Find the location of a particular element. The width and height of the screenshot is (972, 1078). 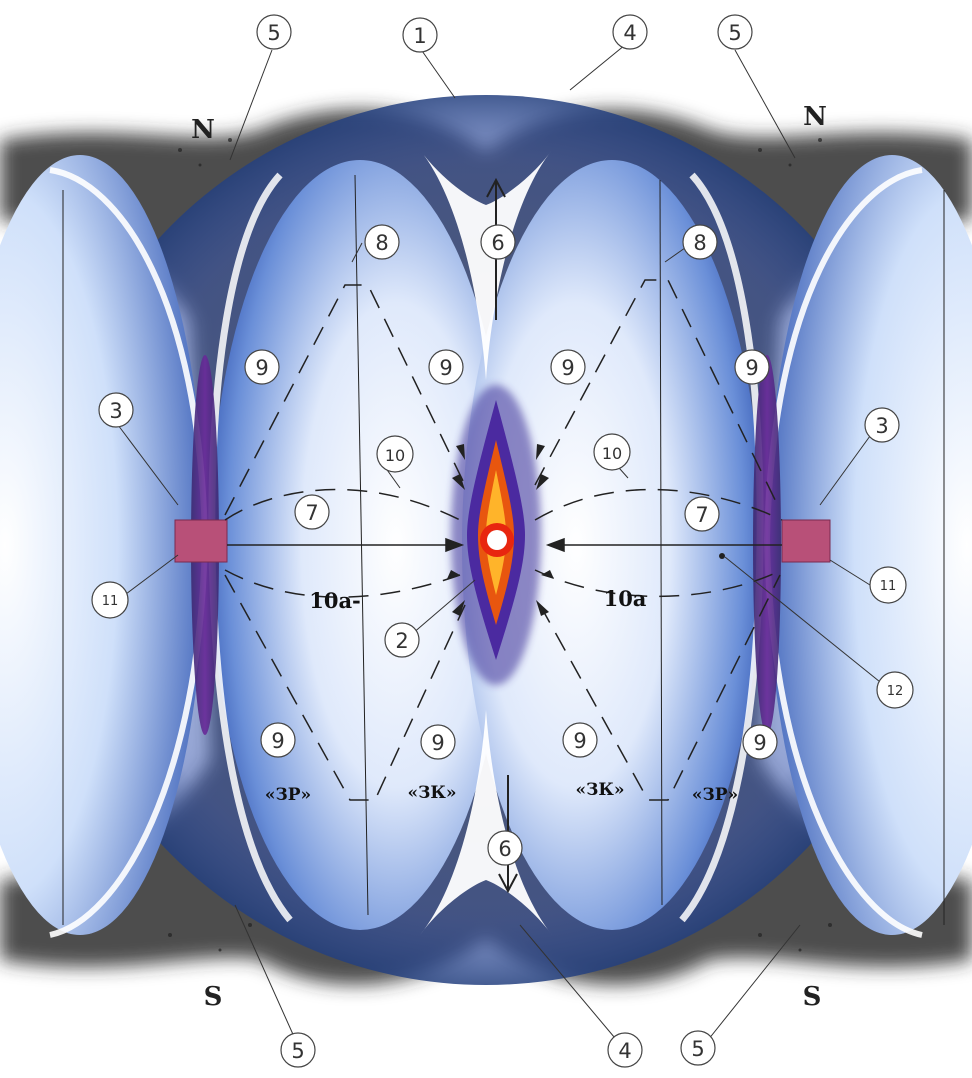

label-9-e: 9 is located at coordinates (277, 741).